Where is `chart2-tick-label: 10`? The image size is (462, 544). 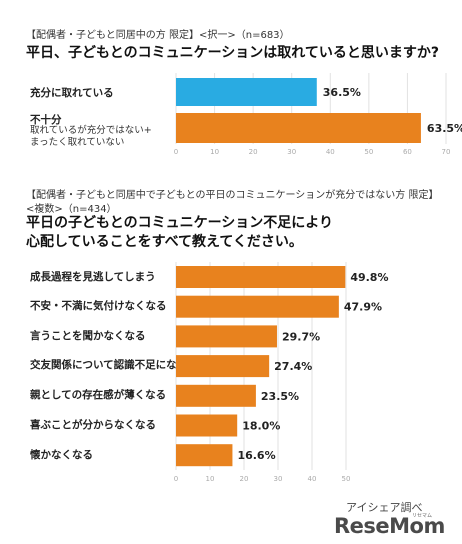 chart2-tick-label: 10 is located at coordinates (210, 479).